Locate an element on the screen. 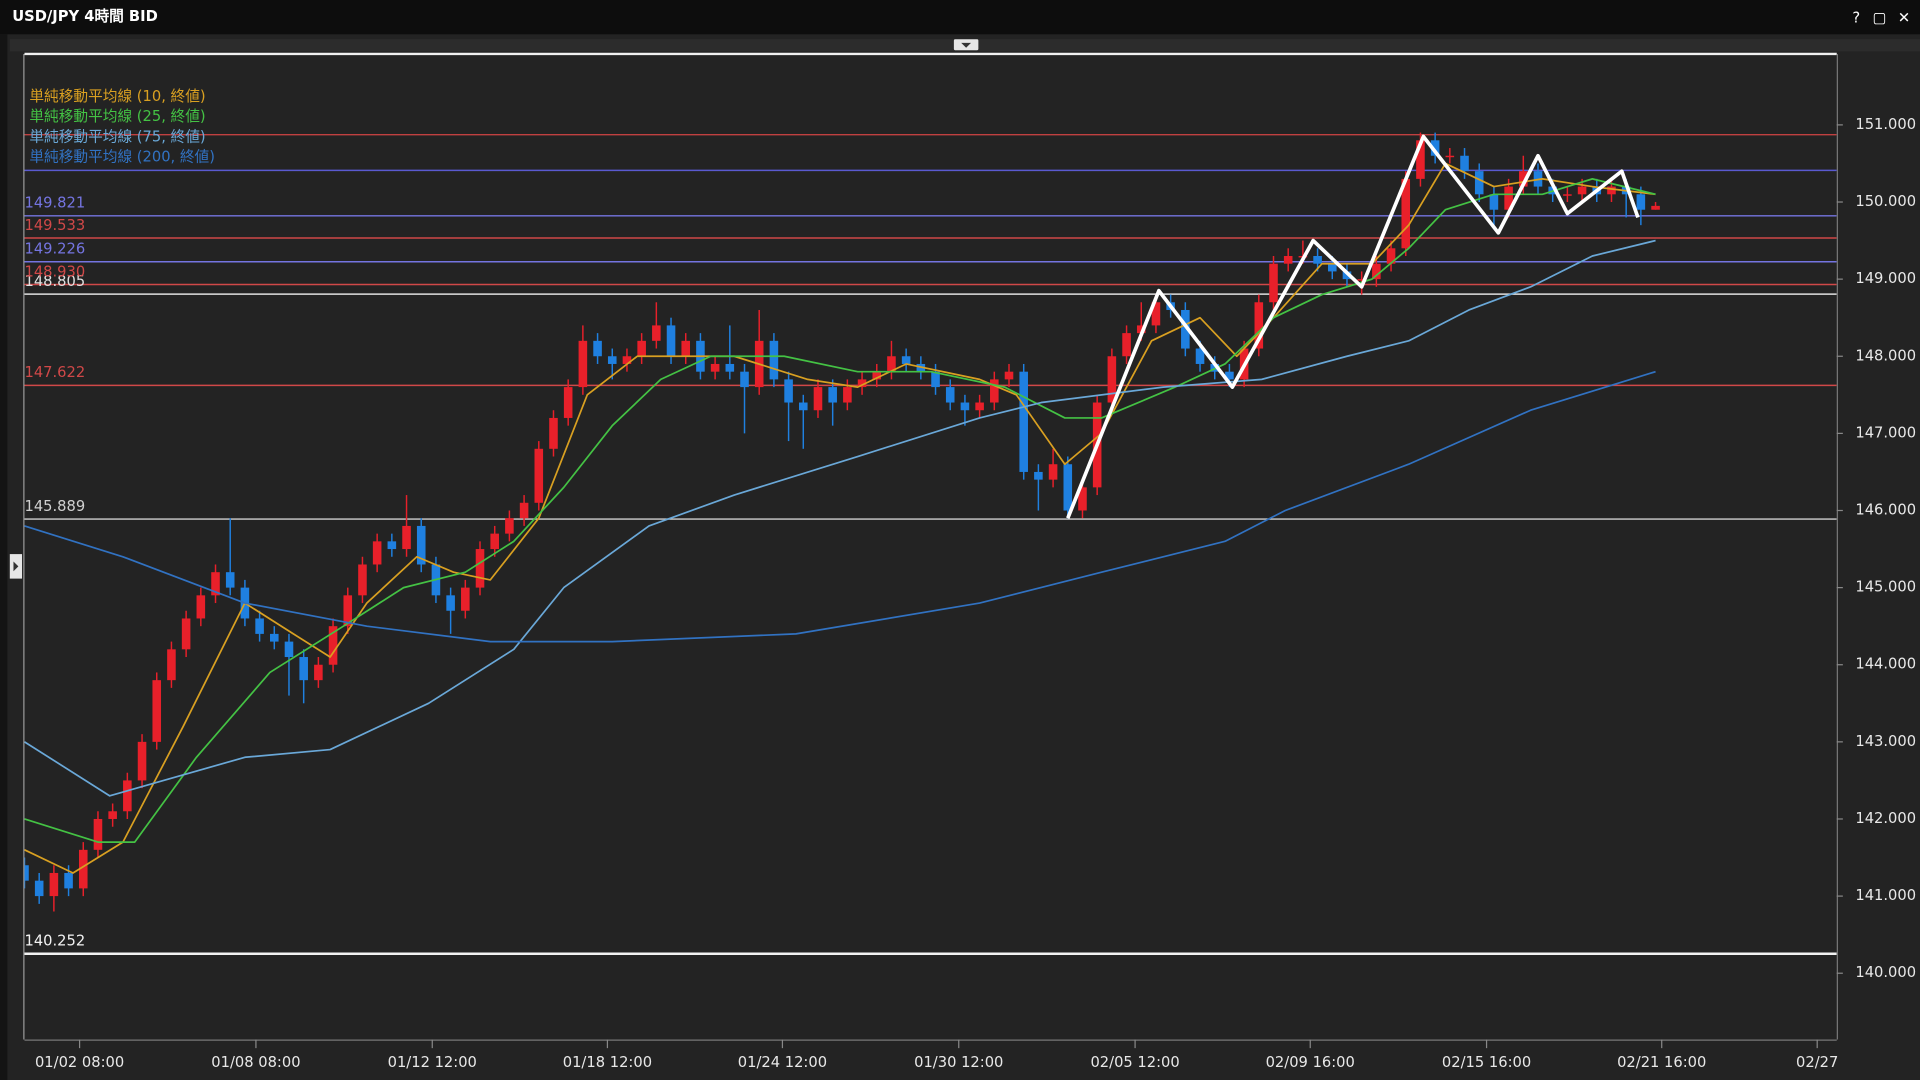  y-tick-label: 141.000 is located at coordinates (1885, 895).